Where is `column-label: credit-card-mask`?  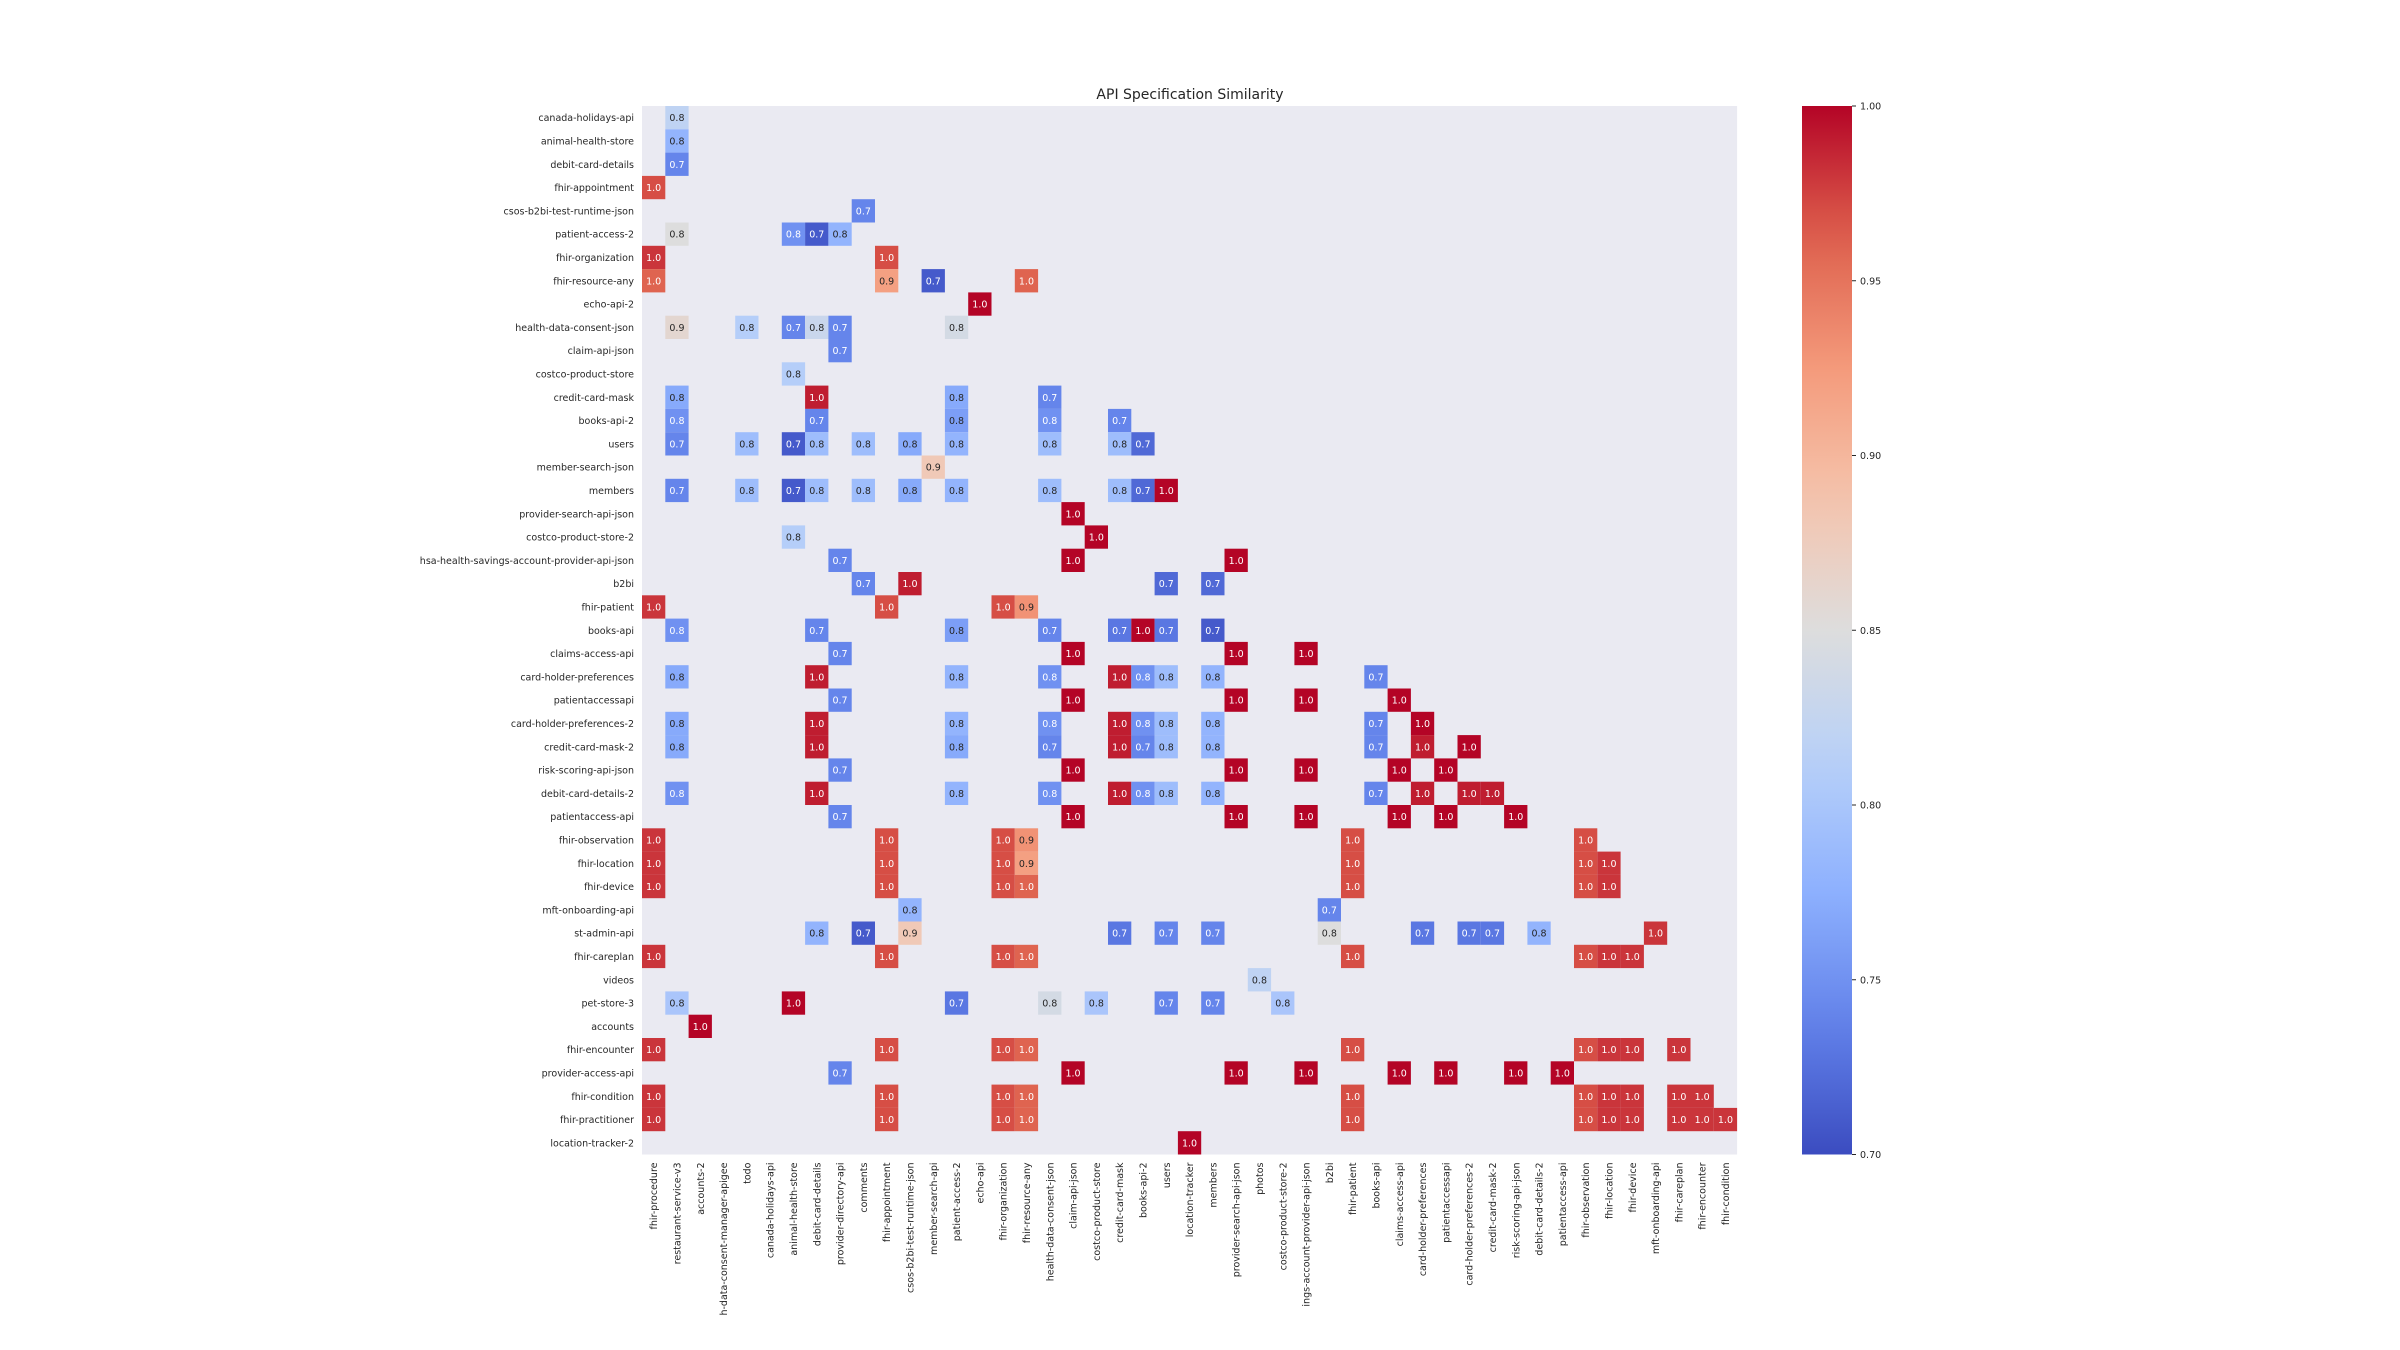 column-label: credit-card-mask is located at coordinates (1120, 1202).